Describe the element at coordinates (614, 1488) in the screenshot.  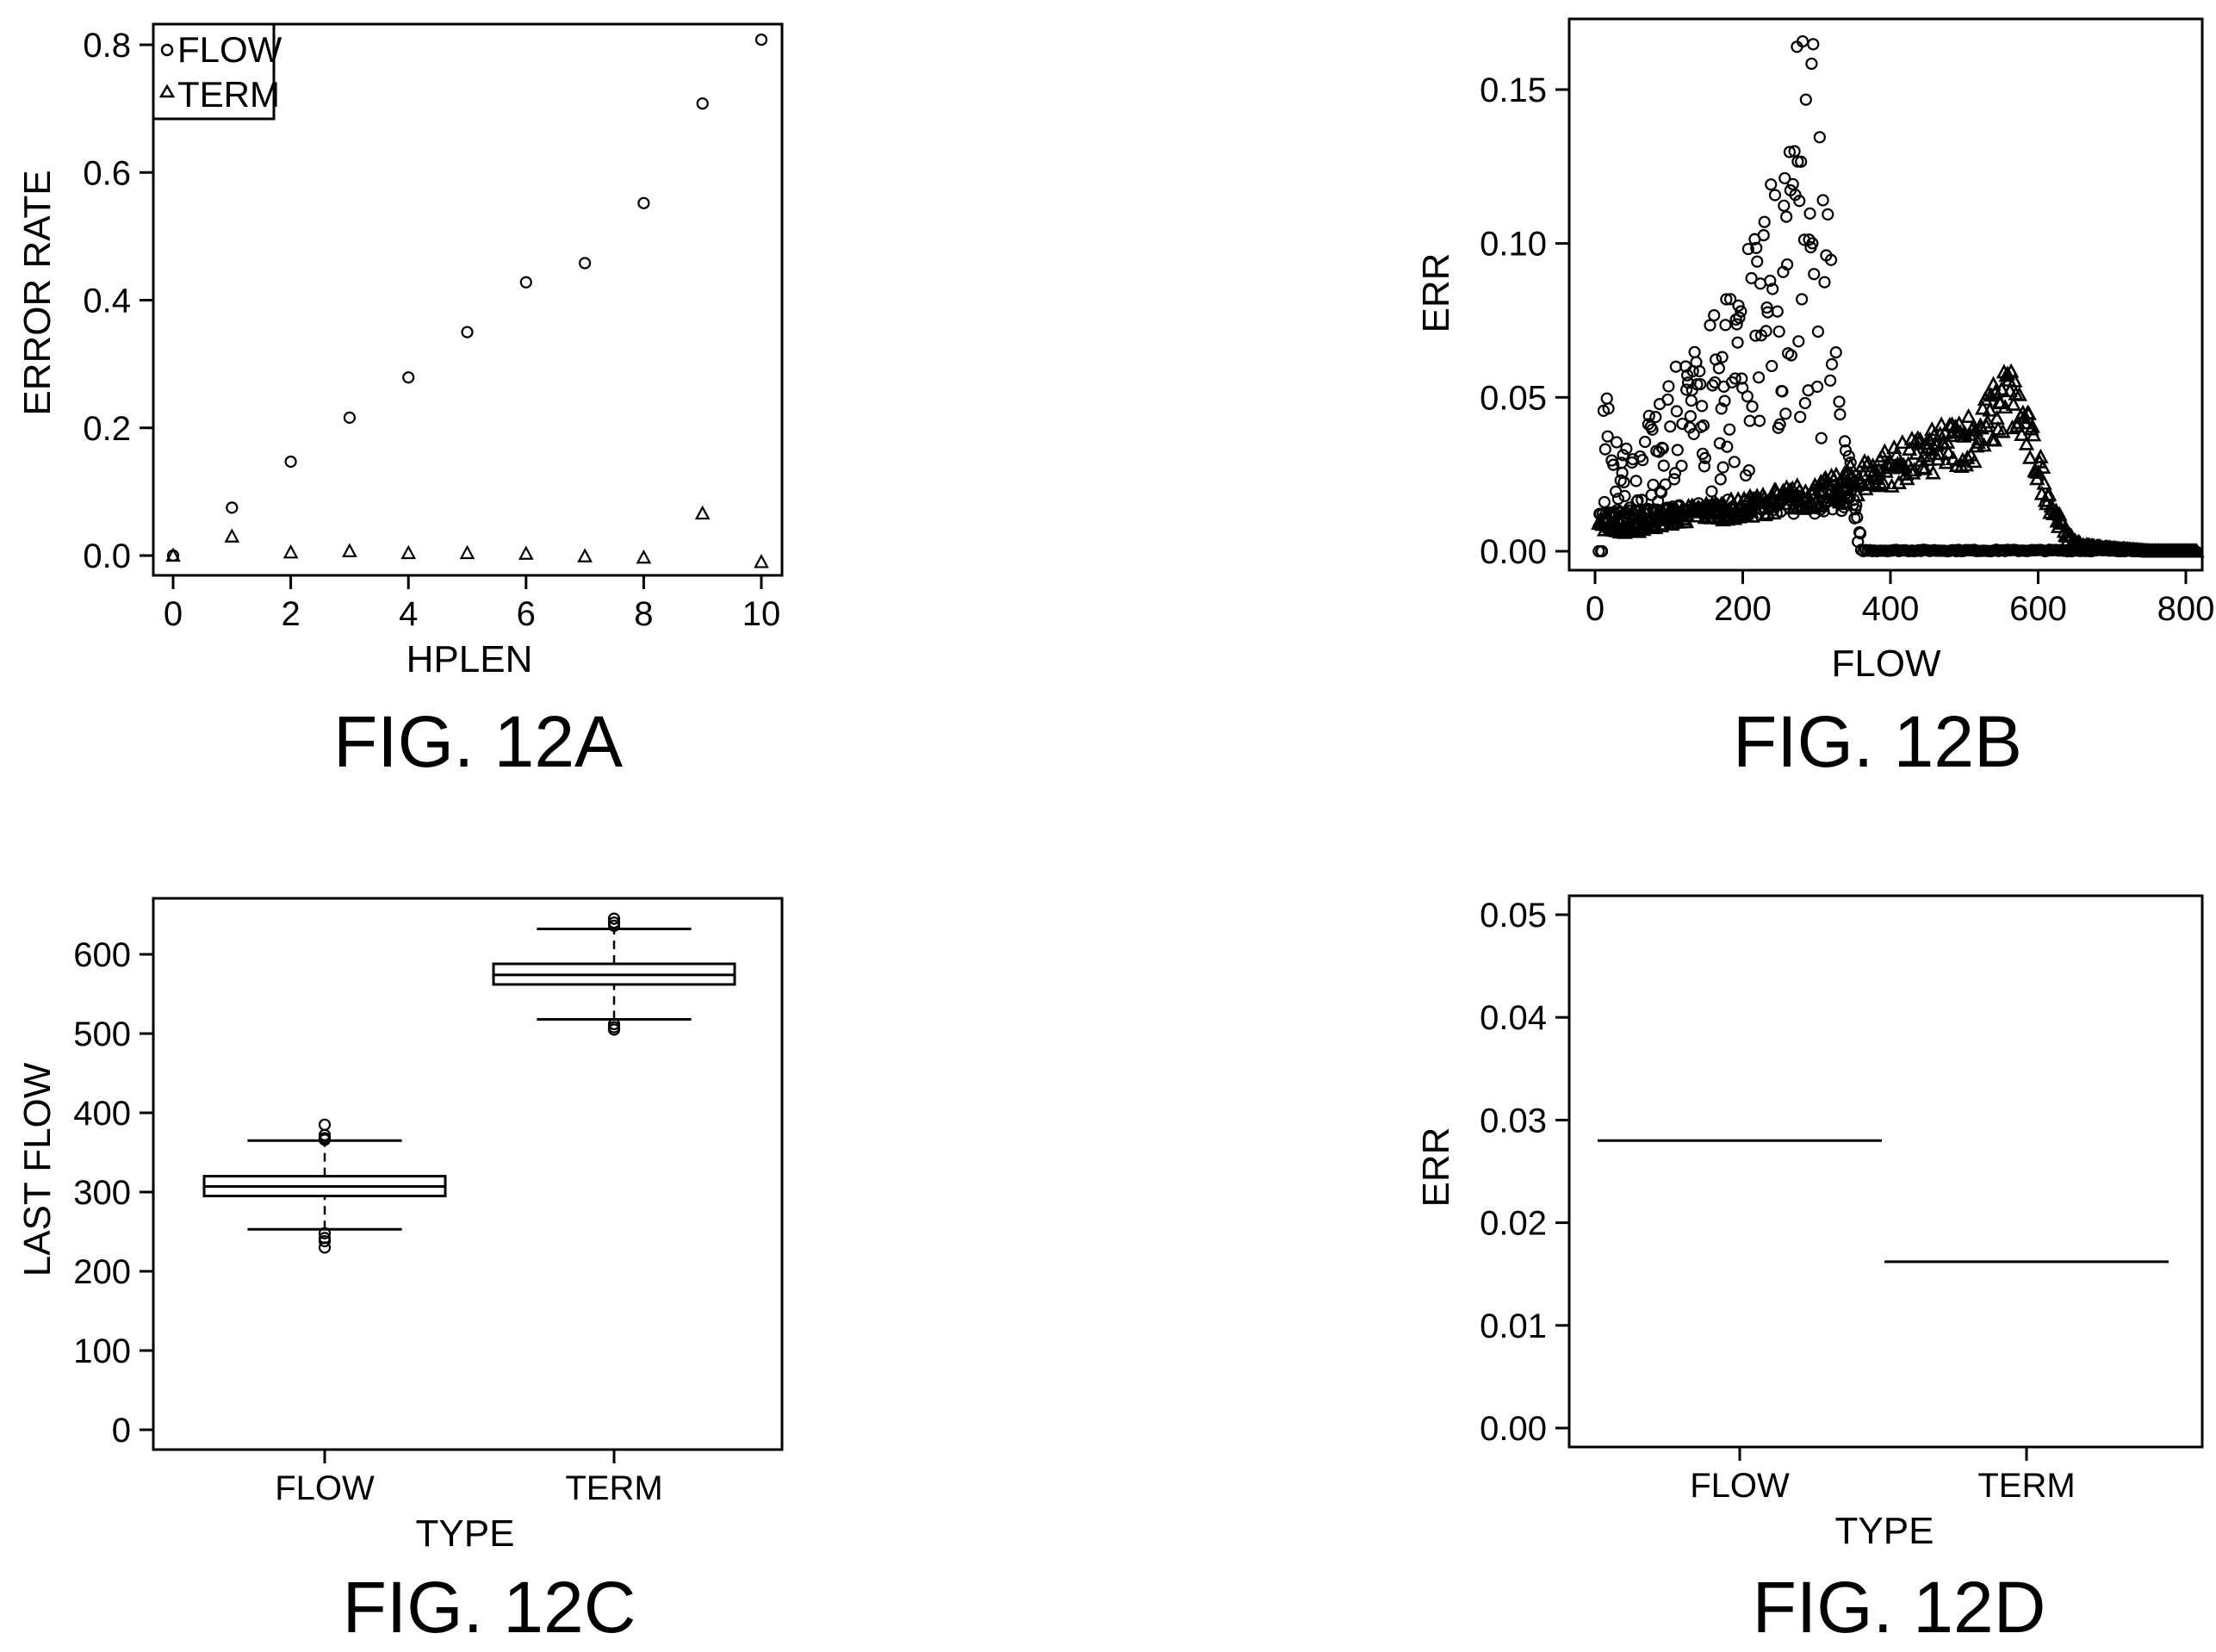
I see `x-tick-label: TERM` at that location.